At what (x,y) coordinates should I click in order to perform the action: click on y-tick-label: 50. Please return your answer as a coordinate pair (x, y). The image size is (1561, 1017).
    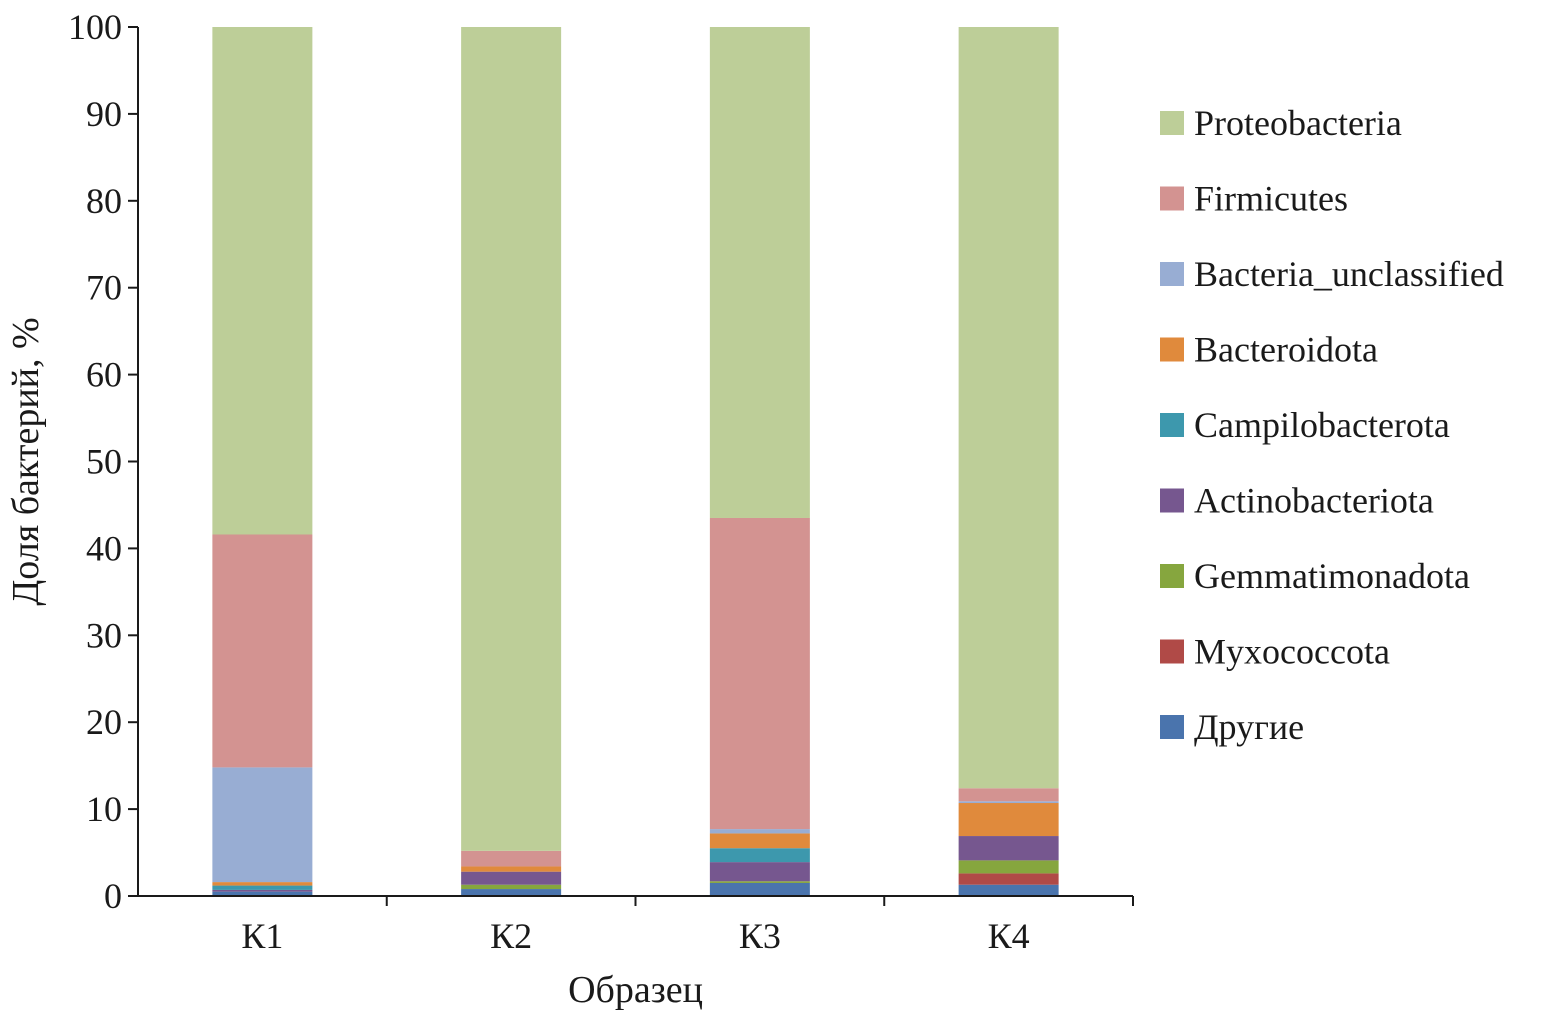
    Looking at the image, I should click on (104, 462).